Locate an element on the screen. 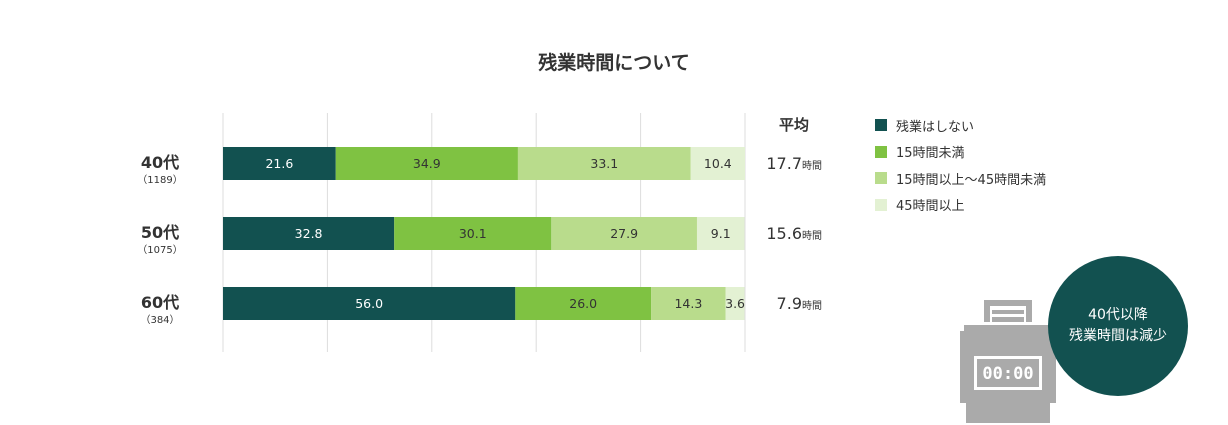 The height and width of the screenshot is (425, 1228). legend-item: 15時間以上～45時間未満 is located at coordinates (960, 178).